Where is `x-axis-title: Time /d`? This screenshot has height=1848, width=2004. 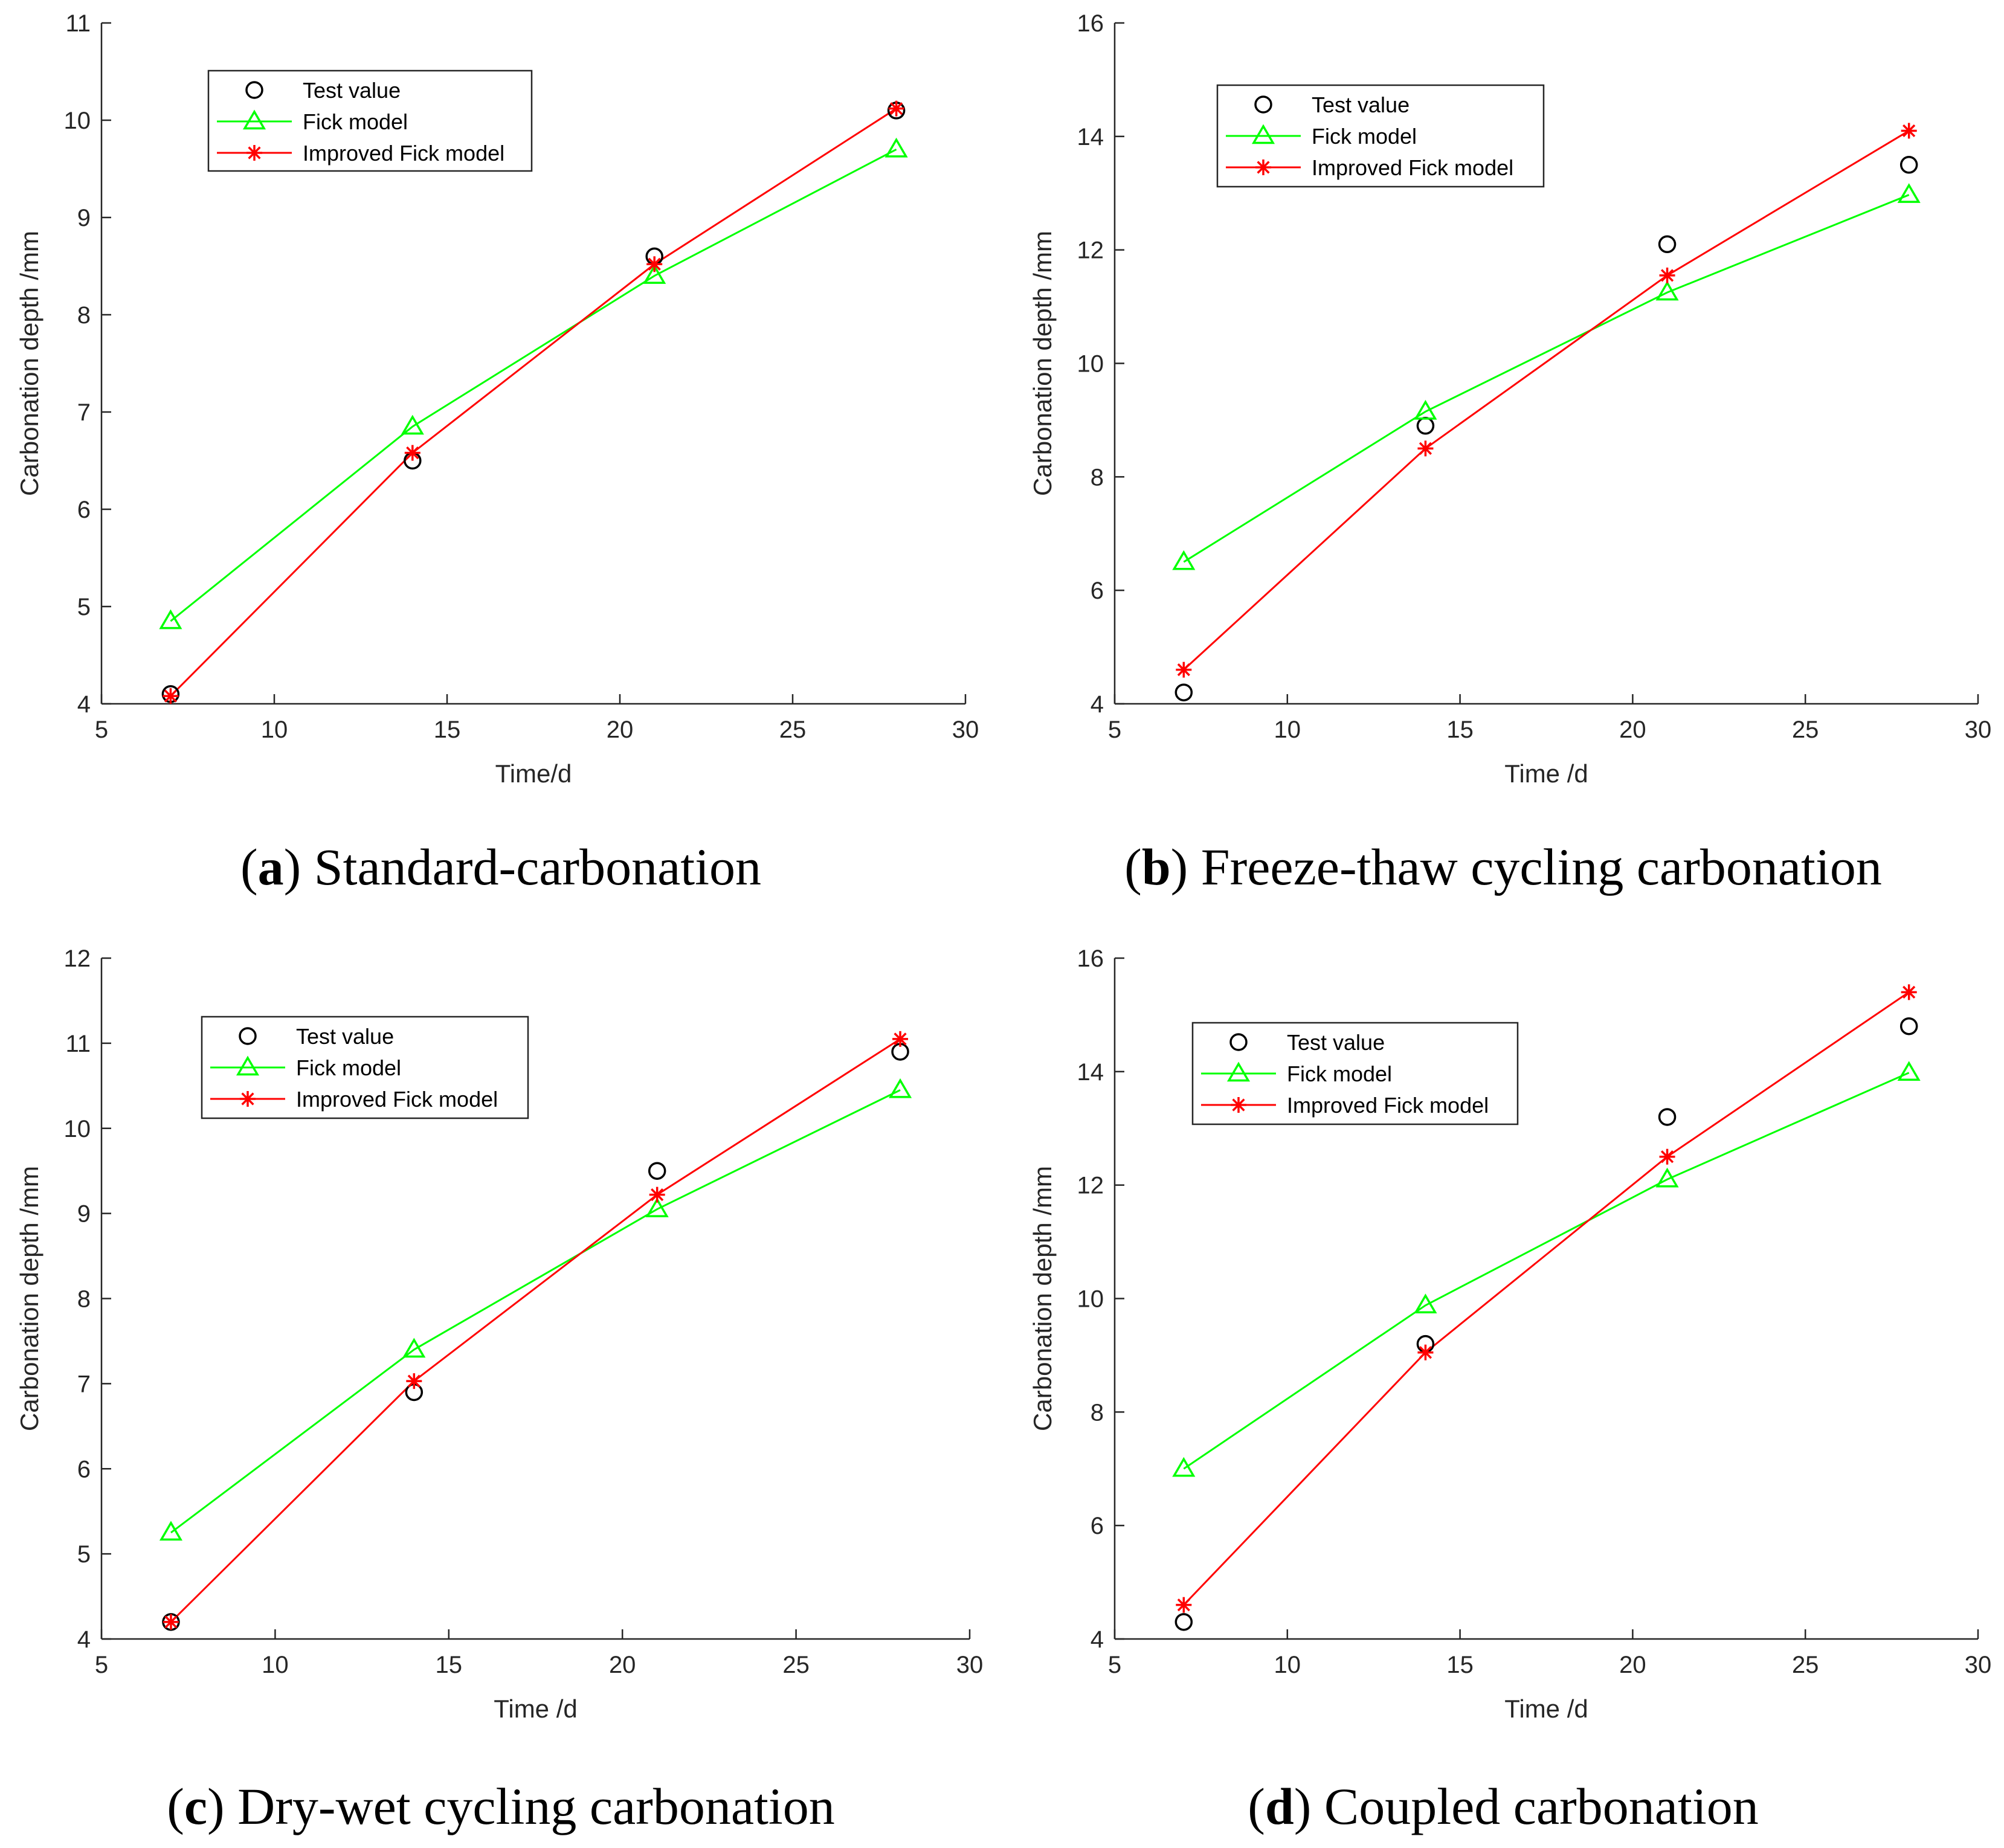
x-axis-title: Time /d is located at coordinates (1546, 1709).